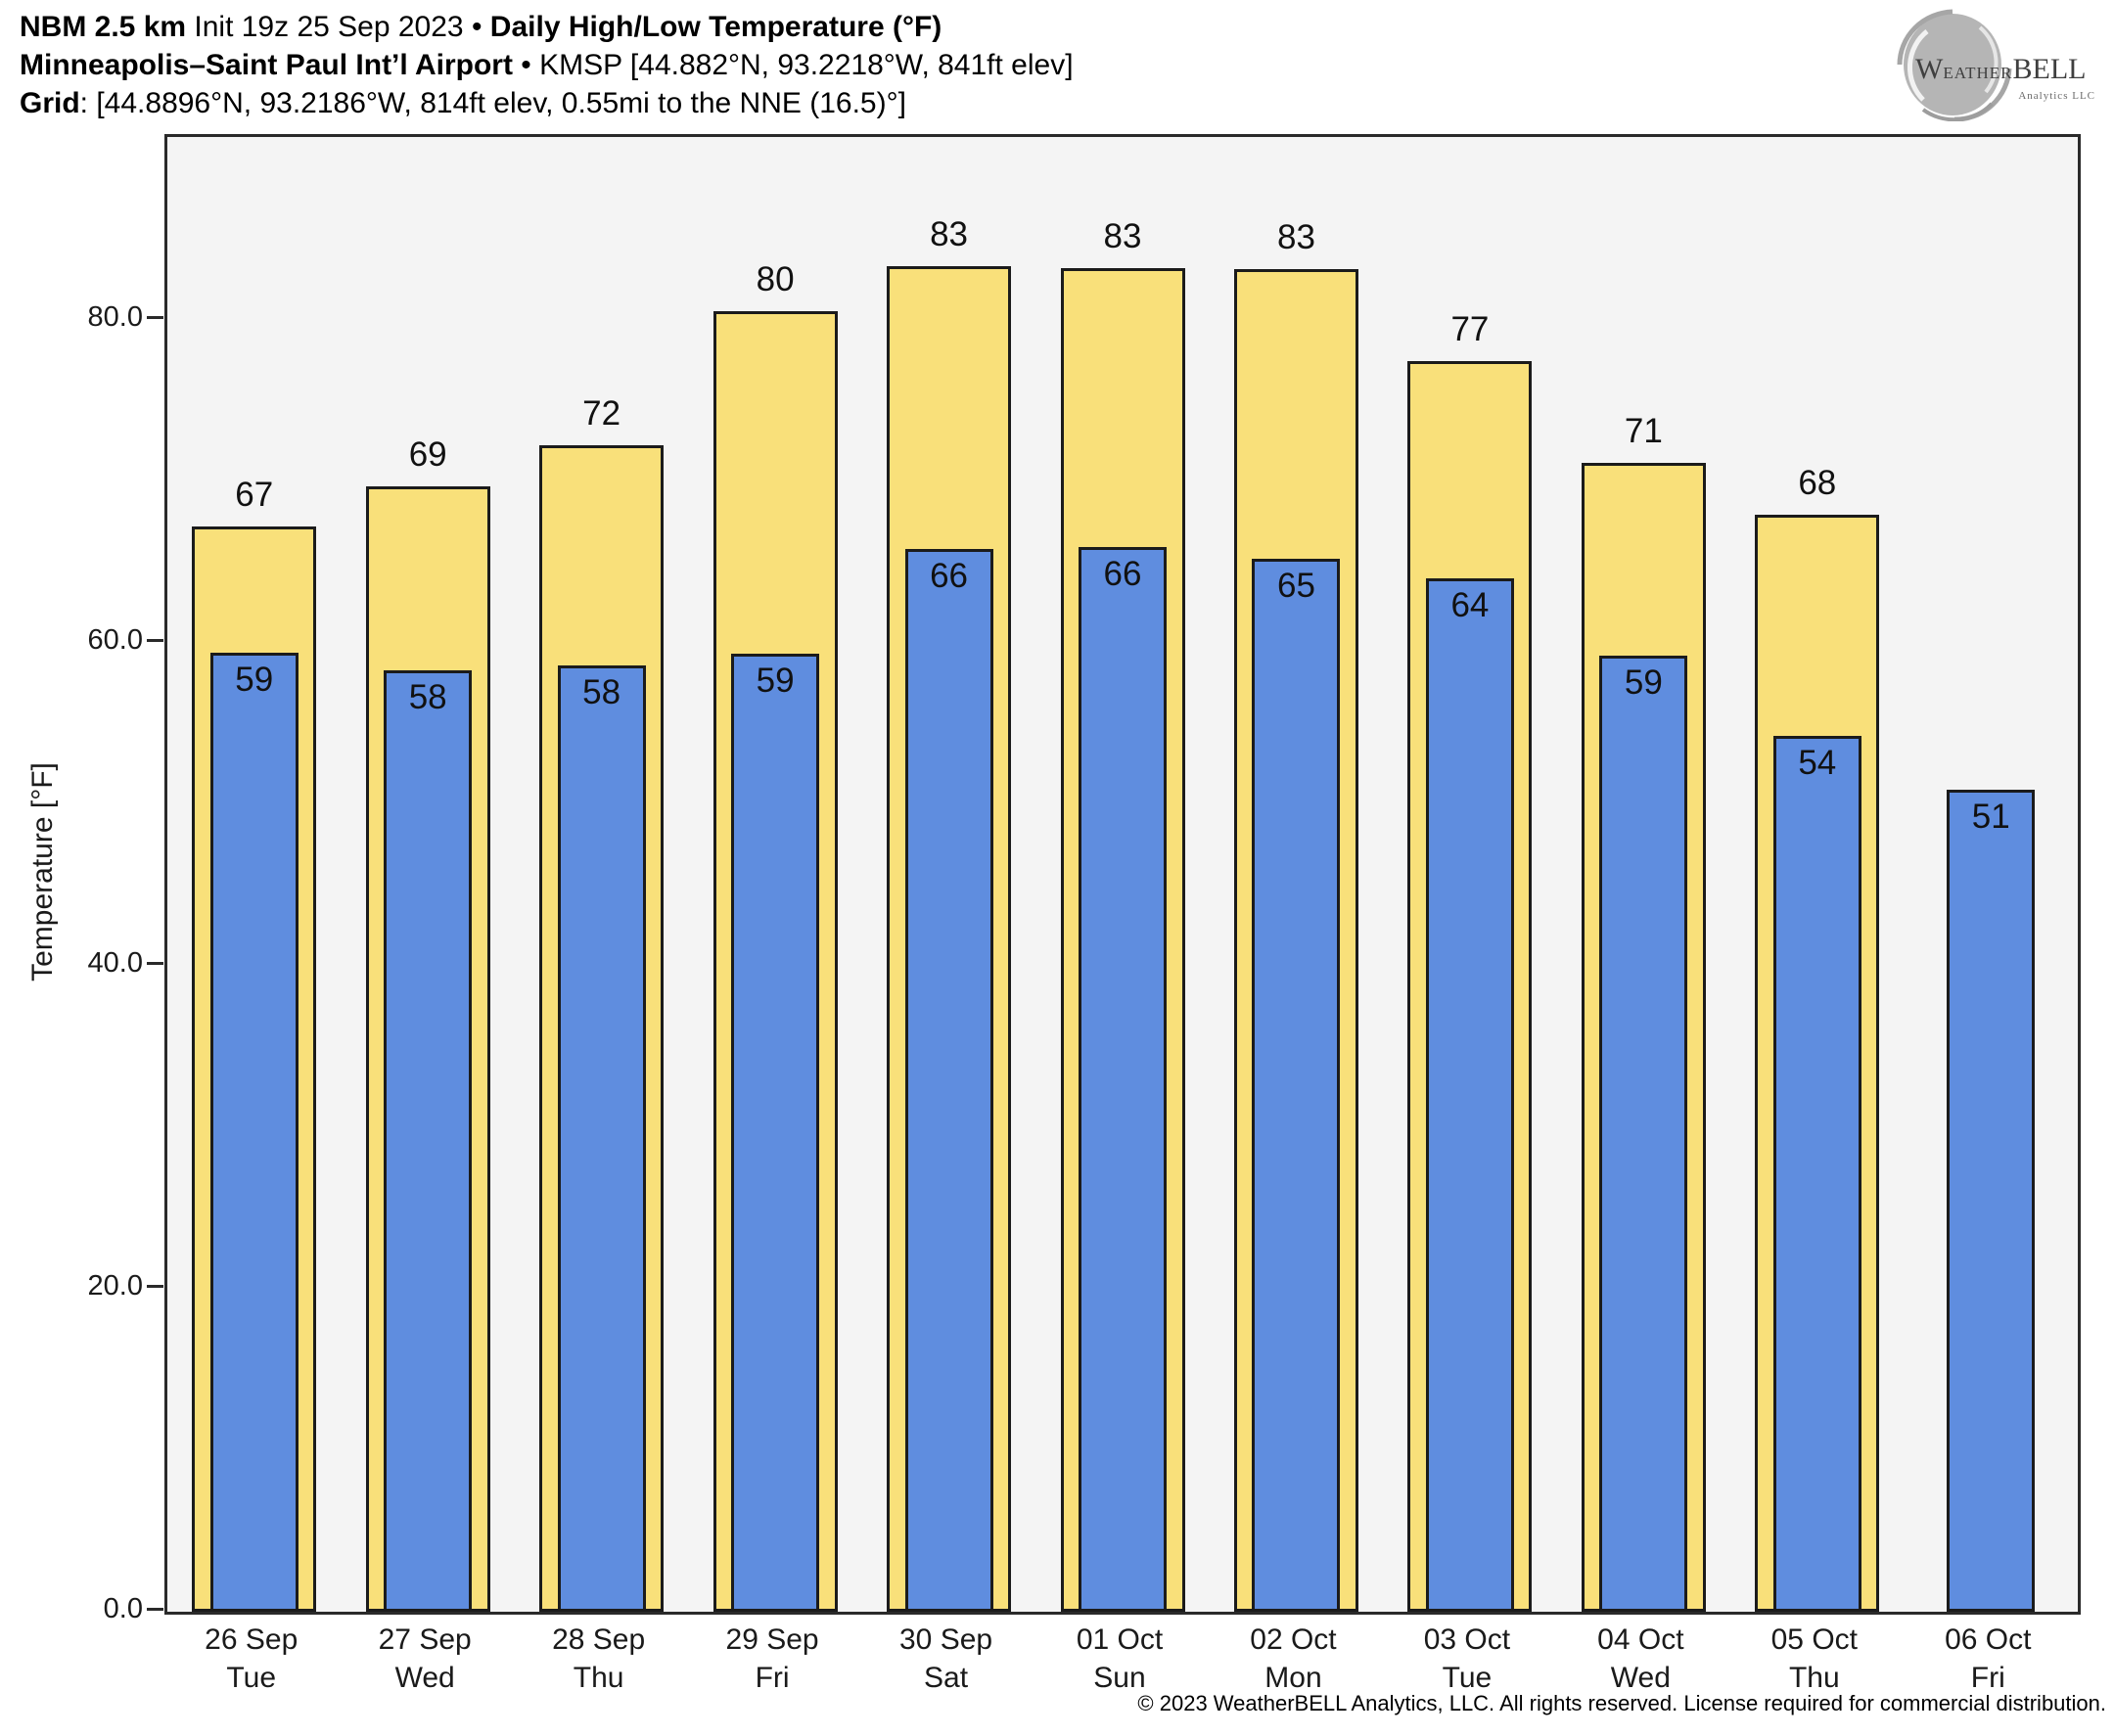 Image resolution: width=2114 pixels, height=1736 pixels. Describe the element at coordinates (1818, 483) in the screenshot. I see `high-value-label: 68` at that location.